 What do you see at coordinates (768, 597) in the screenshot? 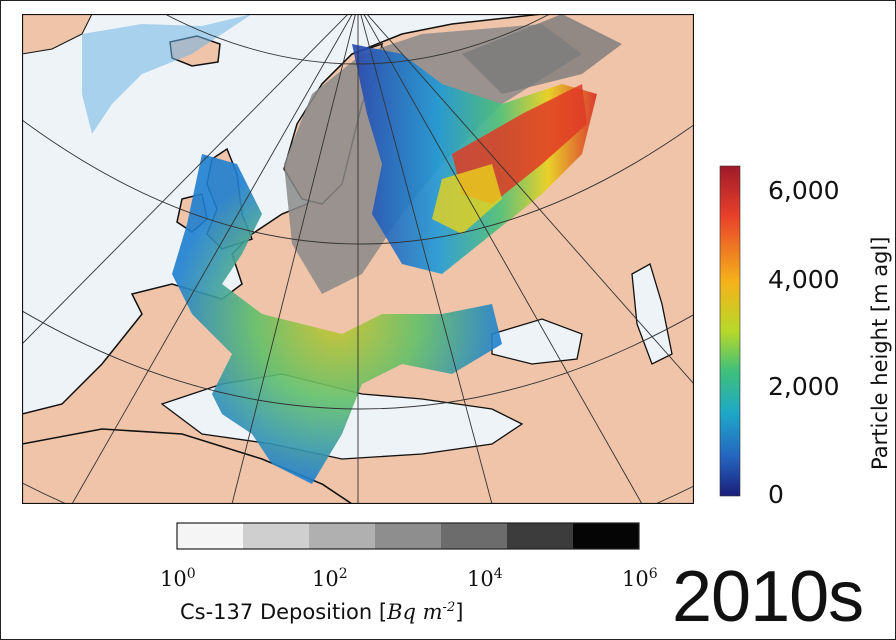
I see `decade-label: 2010s` at bounding box center [768, 597].